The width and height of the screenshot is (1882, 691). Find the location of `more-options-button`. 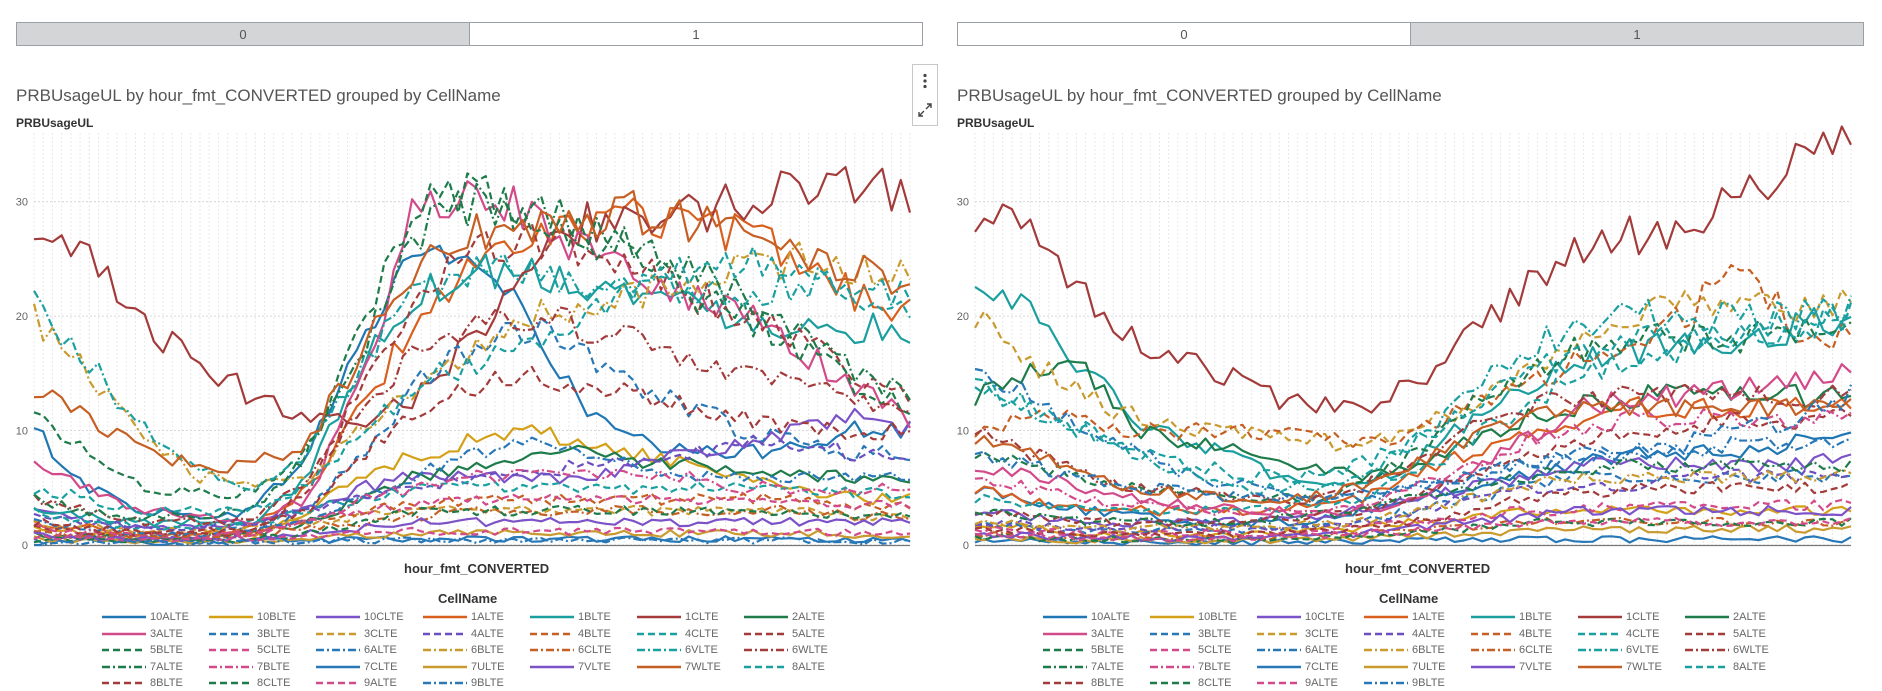

more-options-button is located at coordinates (925, 81).